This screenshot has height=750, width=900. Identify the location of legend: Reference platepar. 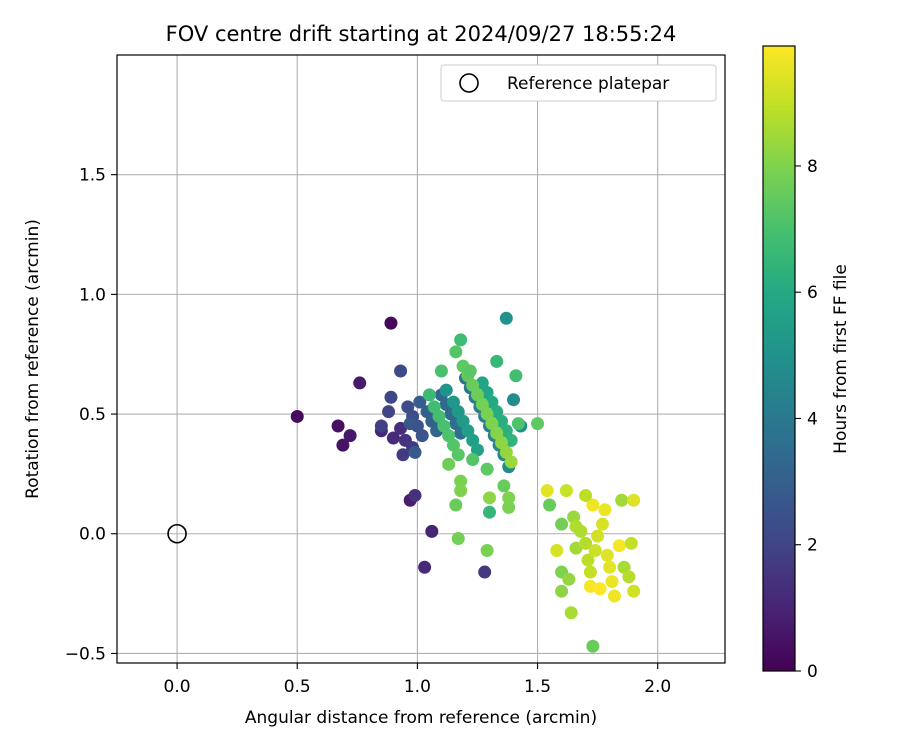
(578, 83).